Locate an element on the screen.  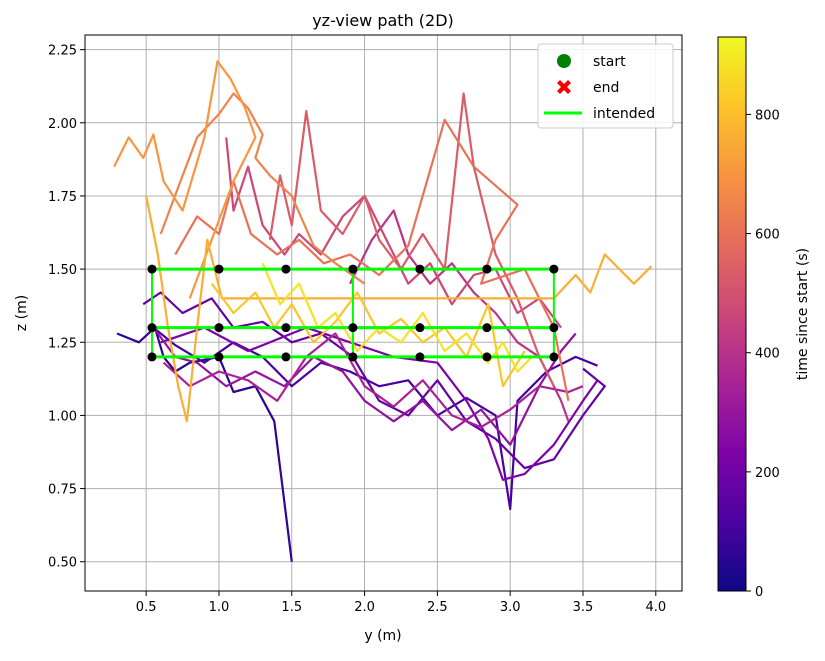
intended-path is located at coordinates (352, 313).